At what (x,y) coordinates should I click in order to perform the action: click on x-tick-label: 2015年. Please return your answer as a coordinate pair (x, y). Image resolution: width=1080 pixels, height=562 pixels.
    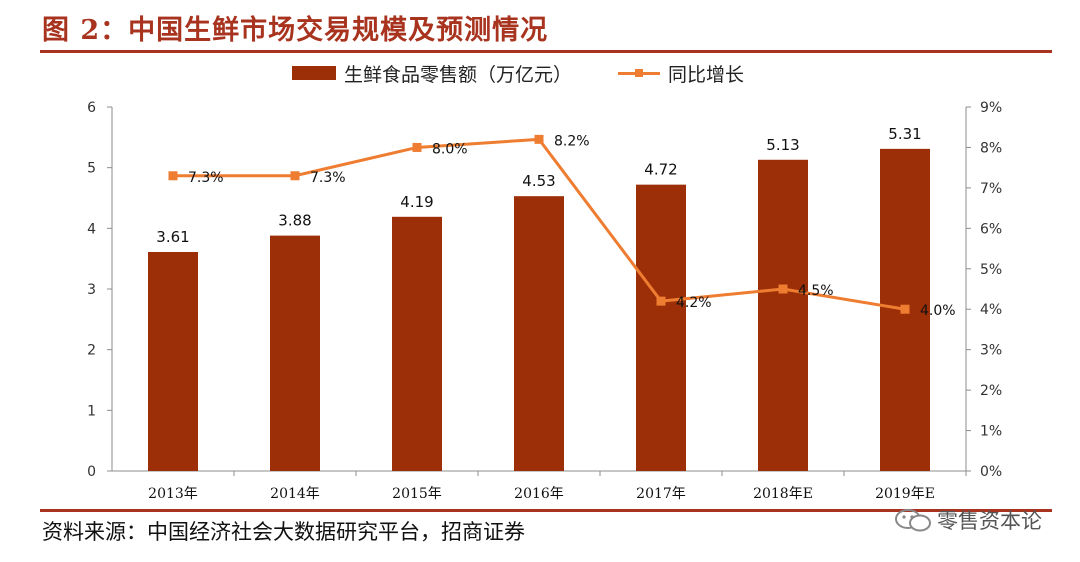
    Looking at the image, I should click on (417, 494).